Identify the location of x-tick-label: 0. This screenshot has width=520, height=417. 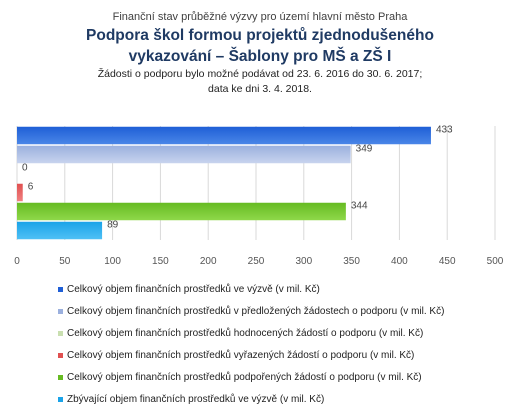
(17, 261).